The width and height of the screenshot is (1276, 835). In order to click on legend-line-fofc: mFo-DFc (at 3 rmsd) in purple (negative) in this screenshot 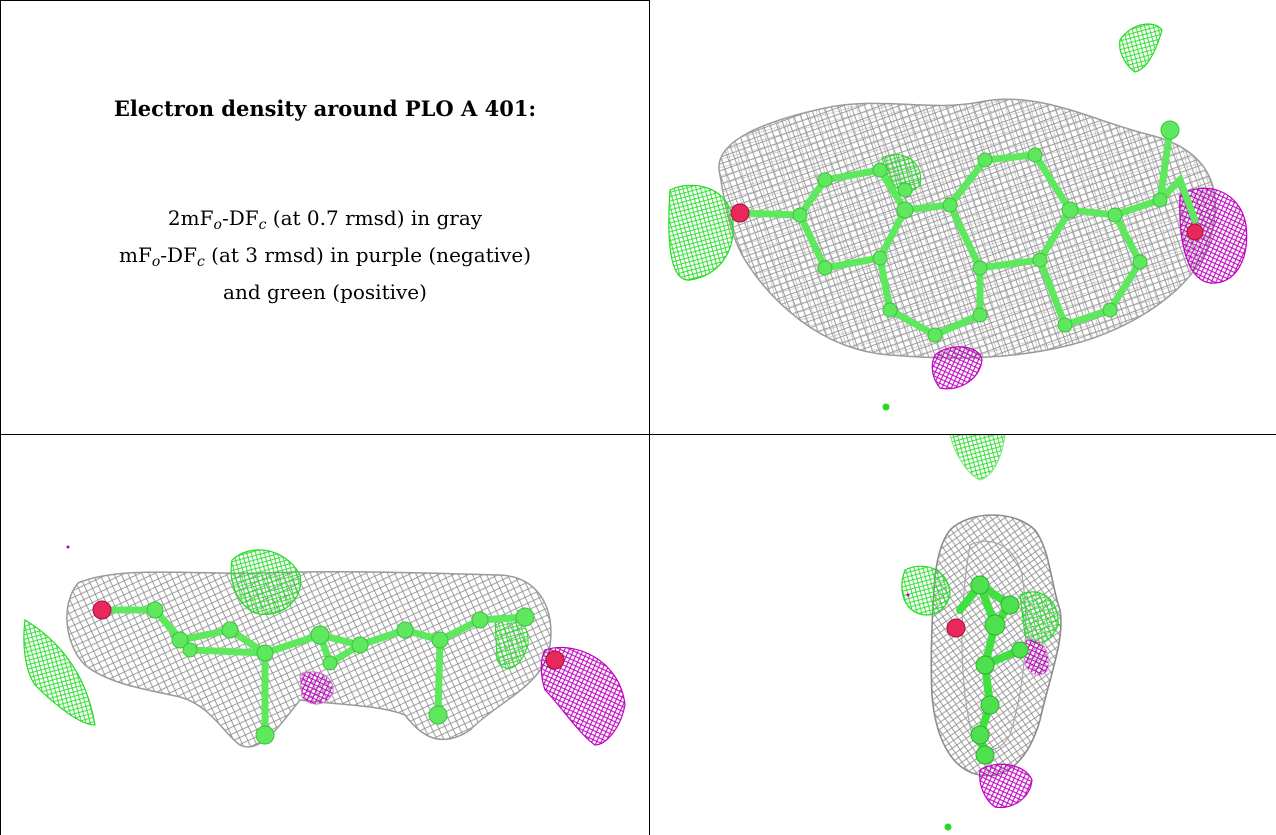, I will do `click(325, 256)`.